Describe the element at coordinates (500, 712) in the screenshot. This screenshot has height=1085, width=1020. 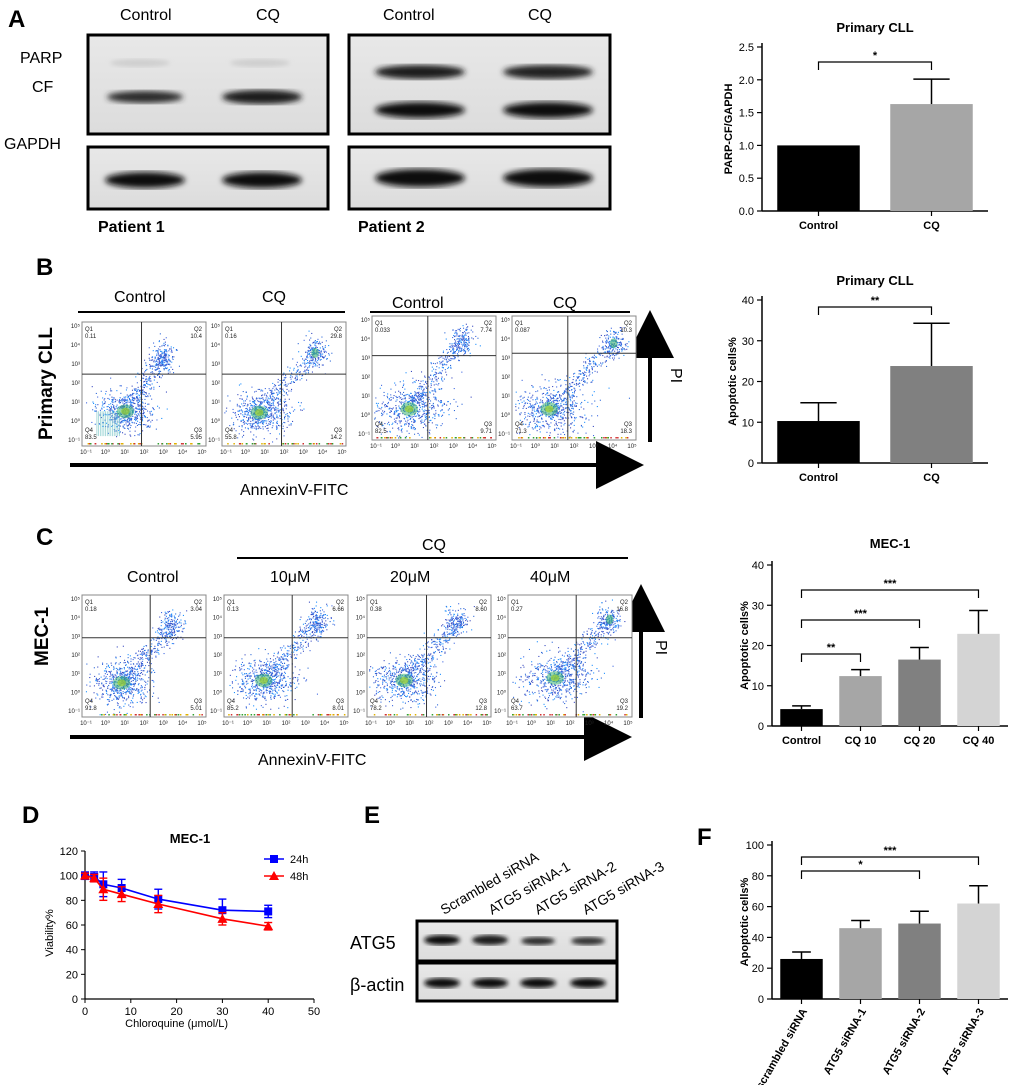
I see `flow-y-tick: 10⁻¹` at that location.